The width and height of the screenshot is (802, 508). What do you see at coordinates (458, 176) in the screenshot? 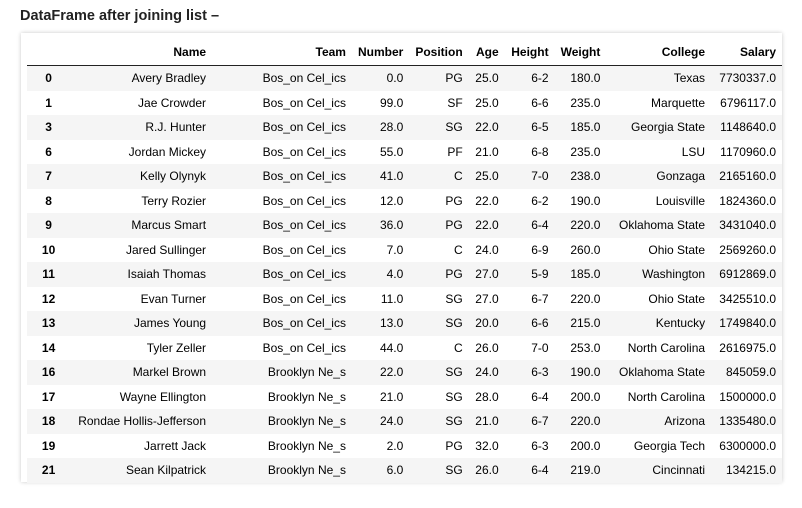
I see `position-cell: C` at bounding box center [458, 176].